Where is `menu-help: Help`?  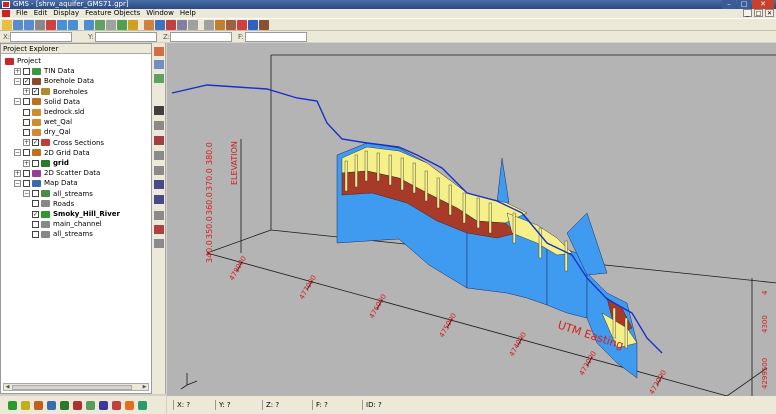
menu-help: Help is located at coordinates (187, 13).